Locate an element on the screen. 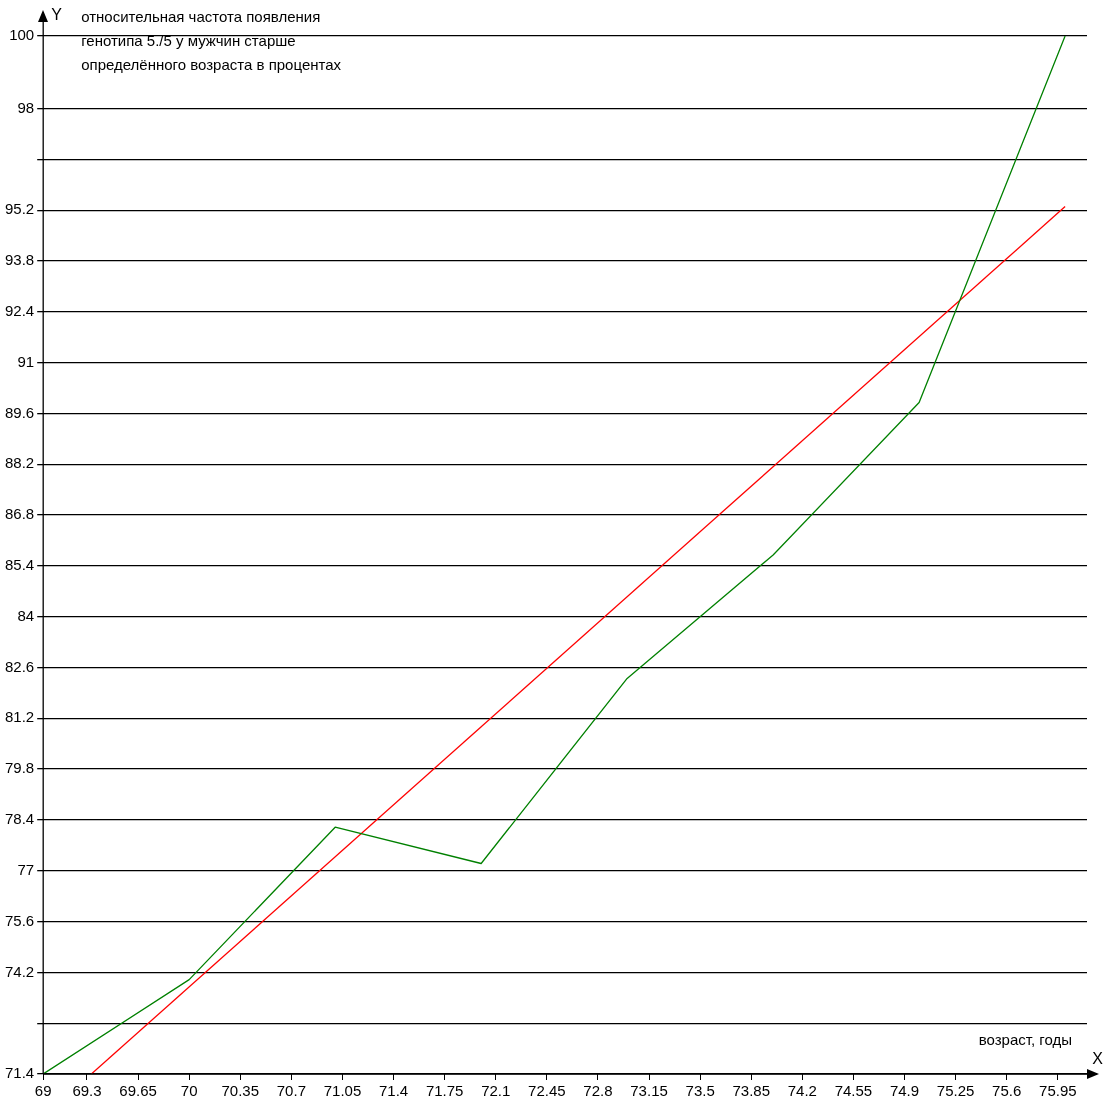 The height and width of the screenshot is (1108, 1105). x-axis-title: X is located at coordinates (1098, 1059).